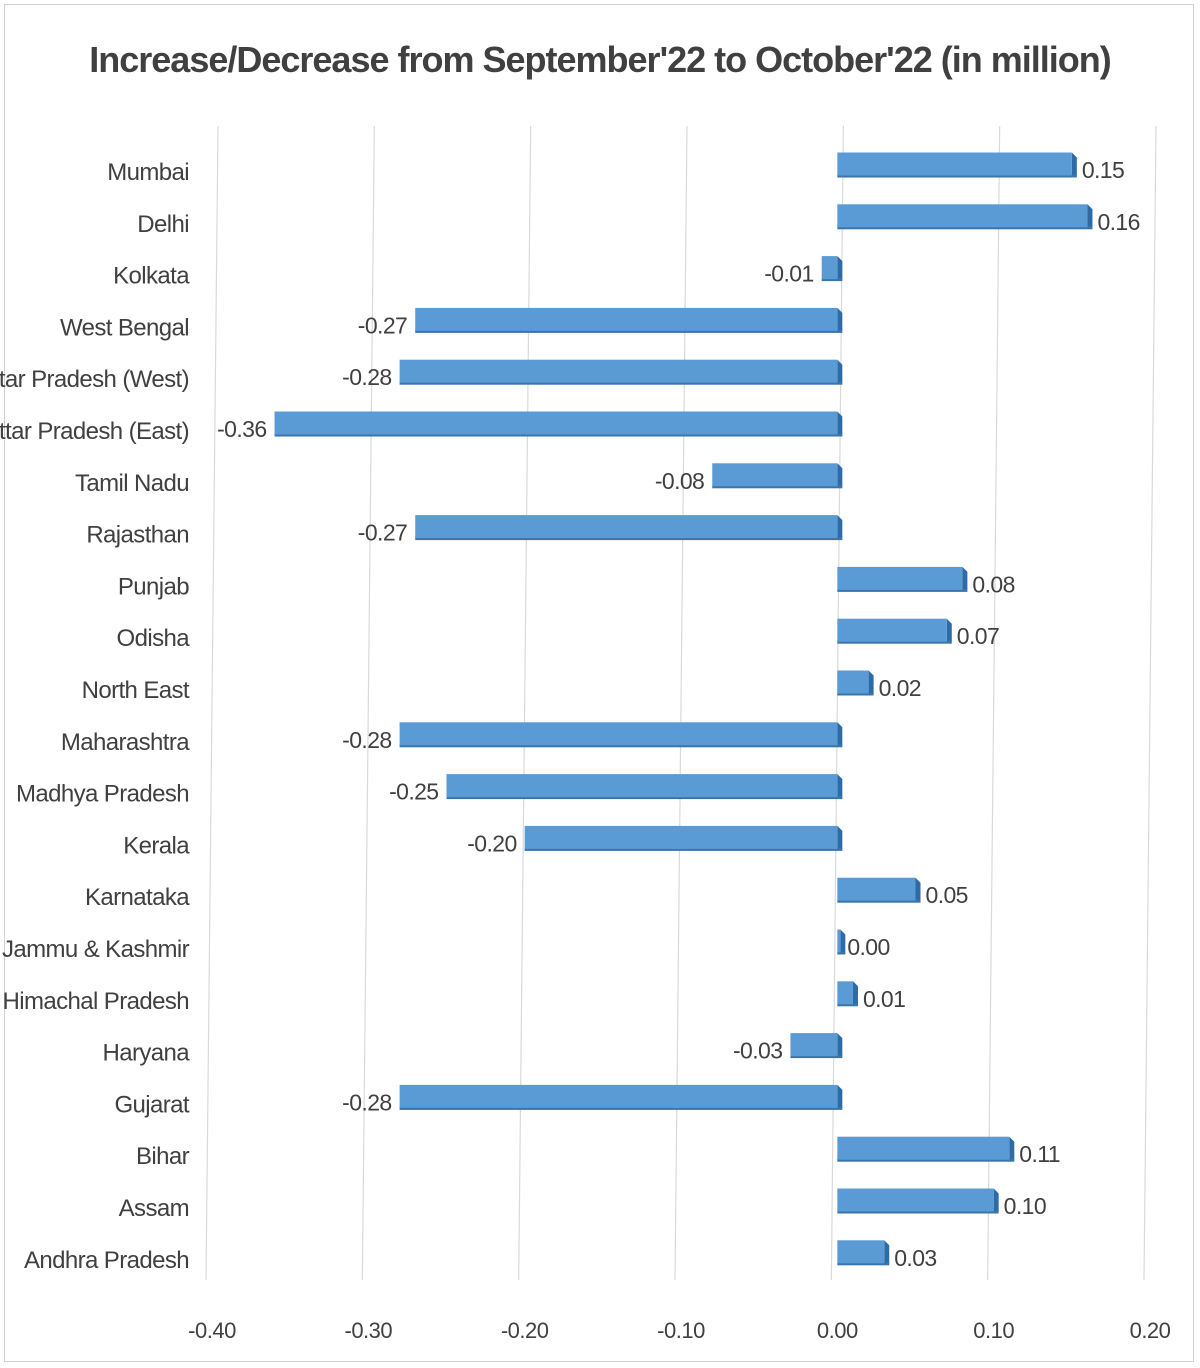 Image resolution: width=1200 pixels, height=1368 pixels. I want to click on category-label: Tamil Nadu, so click(132, 483).